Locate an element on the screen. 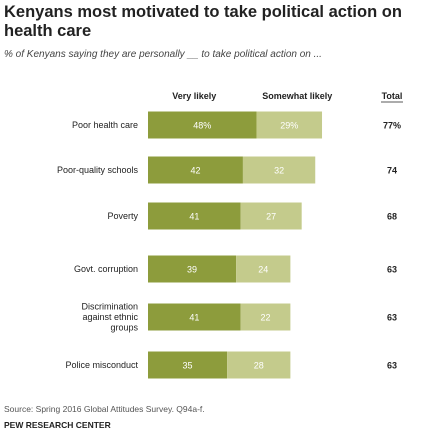  category-label: Poor-quality schools is located at coordinates (98, 170).